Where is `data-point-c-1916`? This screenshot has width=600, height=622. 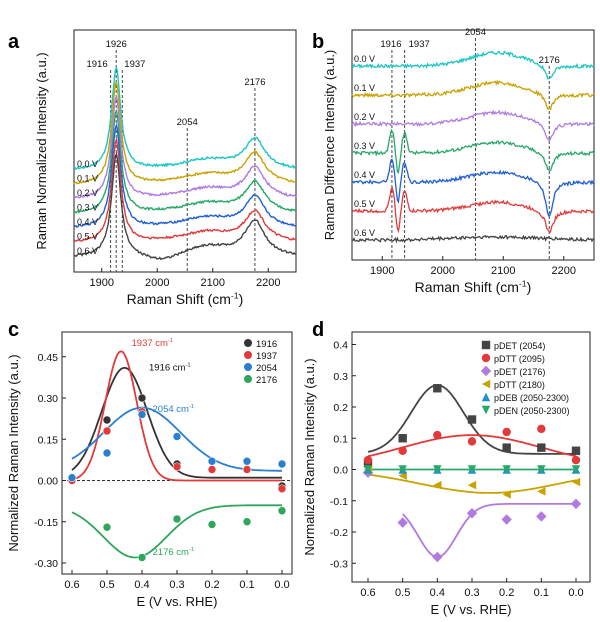 data-point-c-1916 is located at coordinates (142, 398).